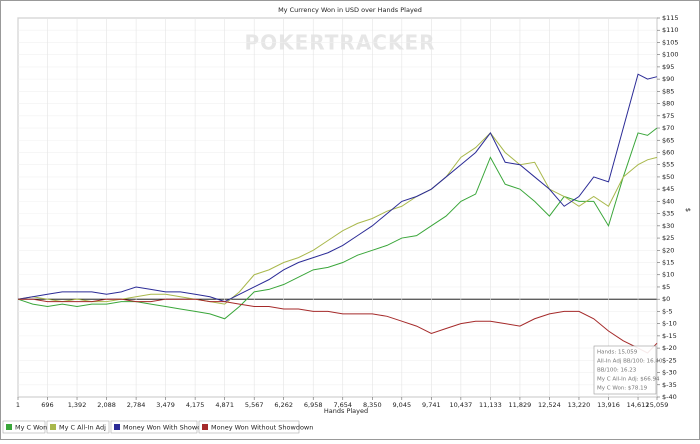 This screenshot has width=700, height=444. What do you see at coordinates (136, 405) in the screenshot?
I see `x-tick-label: 2,784` at bounding box center [136, 405].